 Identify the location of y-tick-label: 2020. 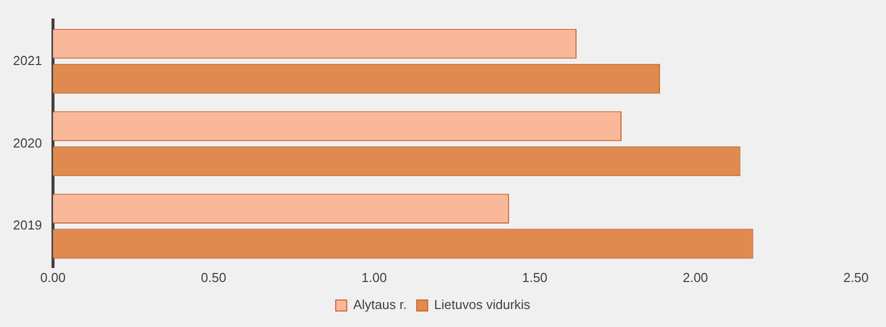
(27, 142).